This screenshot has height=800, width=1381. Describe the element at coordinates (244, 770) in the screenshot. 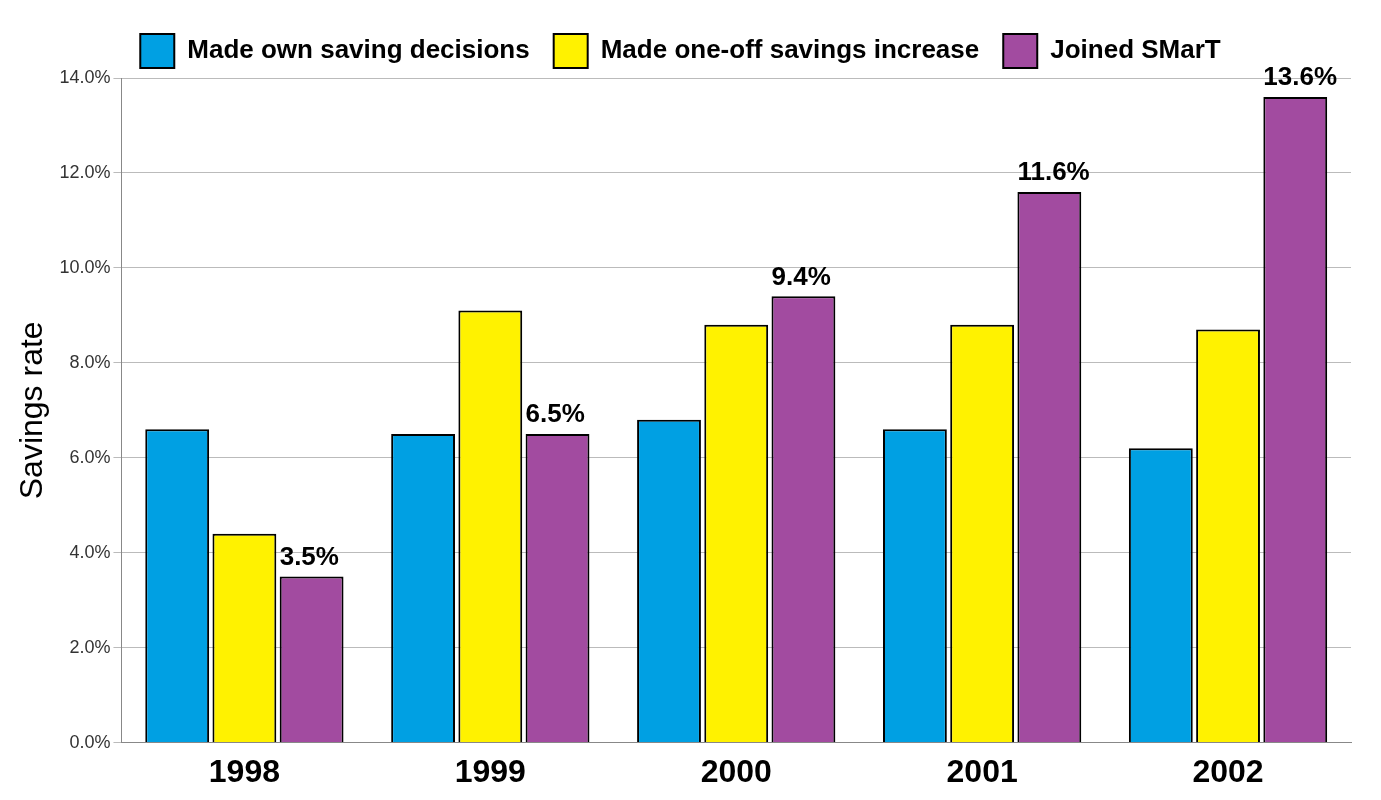

I see `x-tick-label: 1998` at that location.